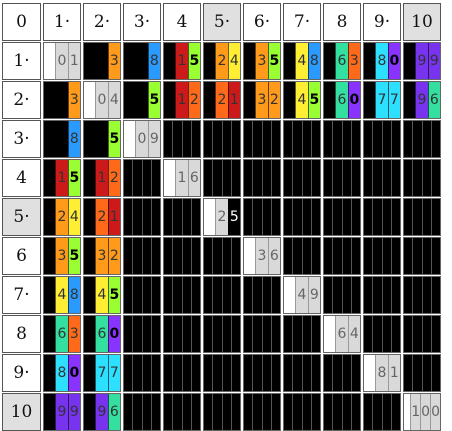  I want to click on product-cell-1-3: 8, so click(142, 61).